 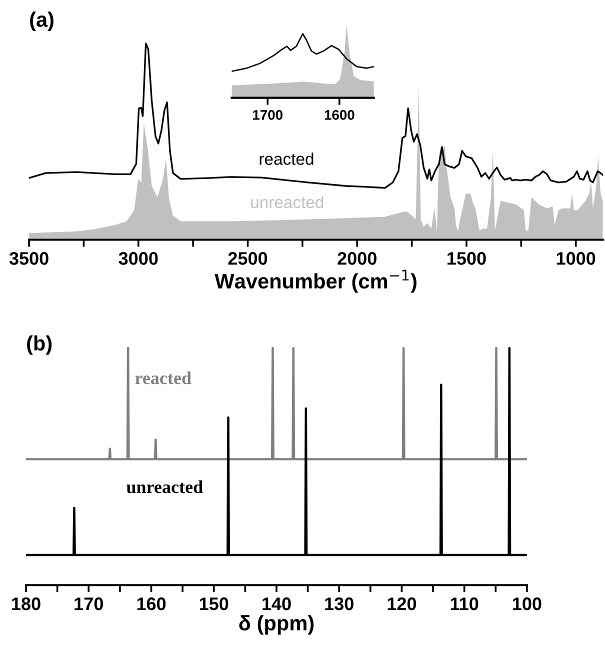 I want to click on x-tick-label: 3500, so click(x=28, y=258).